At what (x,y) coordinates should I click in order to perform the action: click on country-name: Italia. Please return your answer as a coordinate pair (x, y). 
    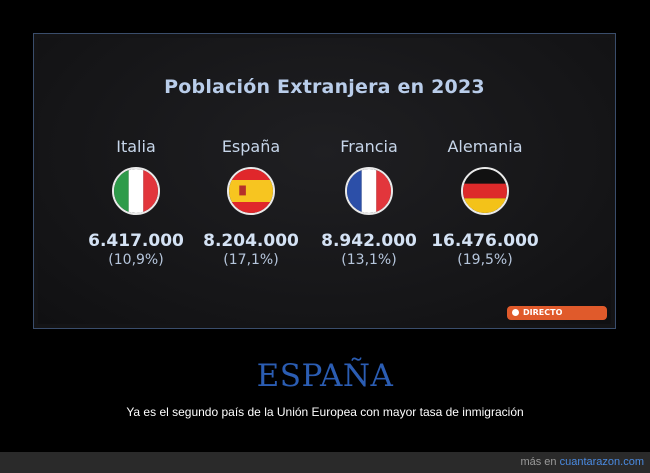
    Looking at the image, I should click on (136, 146).